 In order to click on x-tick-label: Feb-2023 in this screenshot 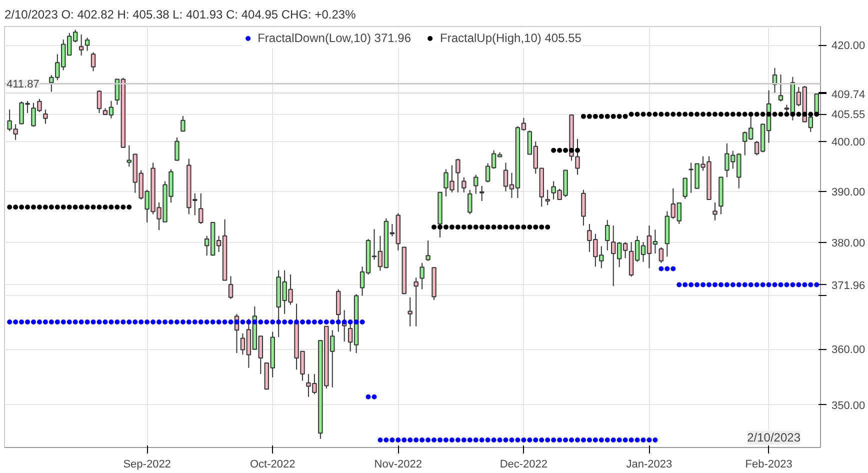, I will do `click(768, 464)`.